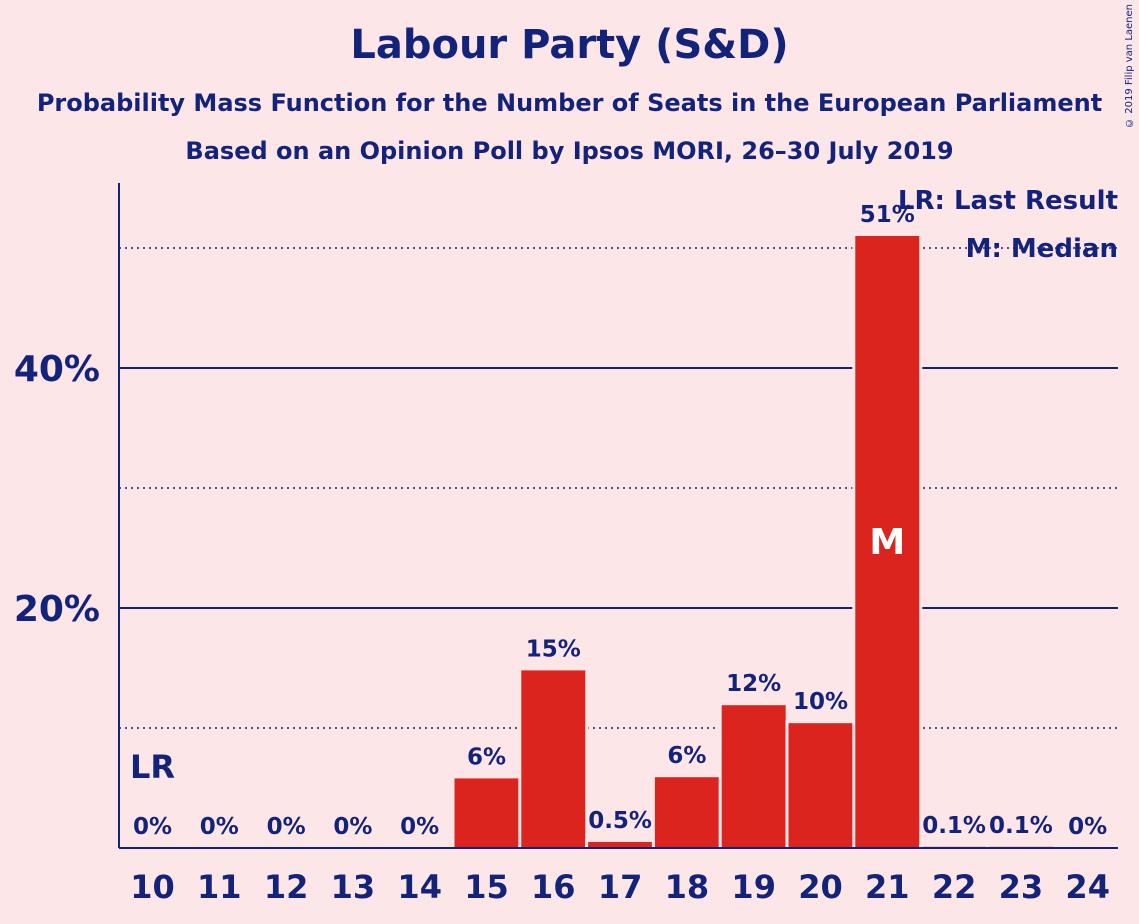 This screenshot has width=1139, height=924. I want to click on y-tick-label: 40%, so click(57, 369).